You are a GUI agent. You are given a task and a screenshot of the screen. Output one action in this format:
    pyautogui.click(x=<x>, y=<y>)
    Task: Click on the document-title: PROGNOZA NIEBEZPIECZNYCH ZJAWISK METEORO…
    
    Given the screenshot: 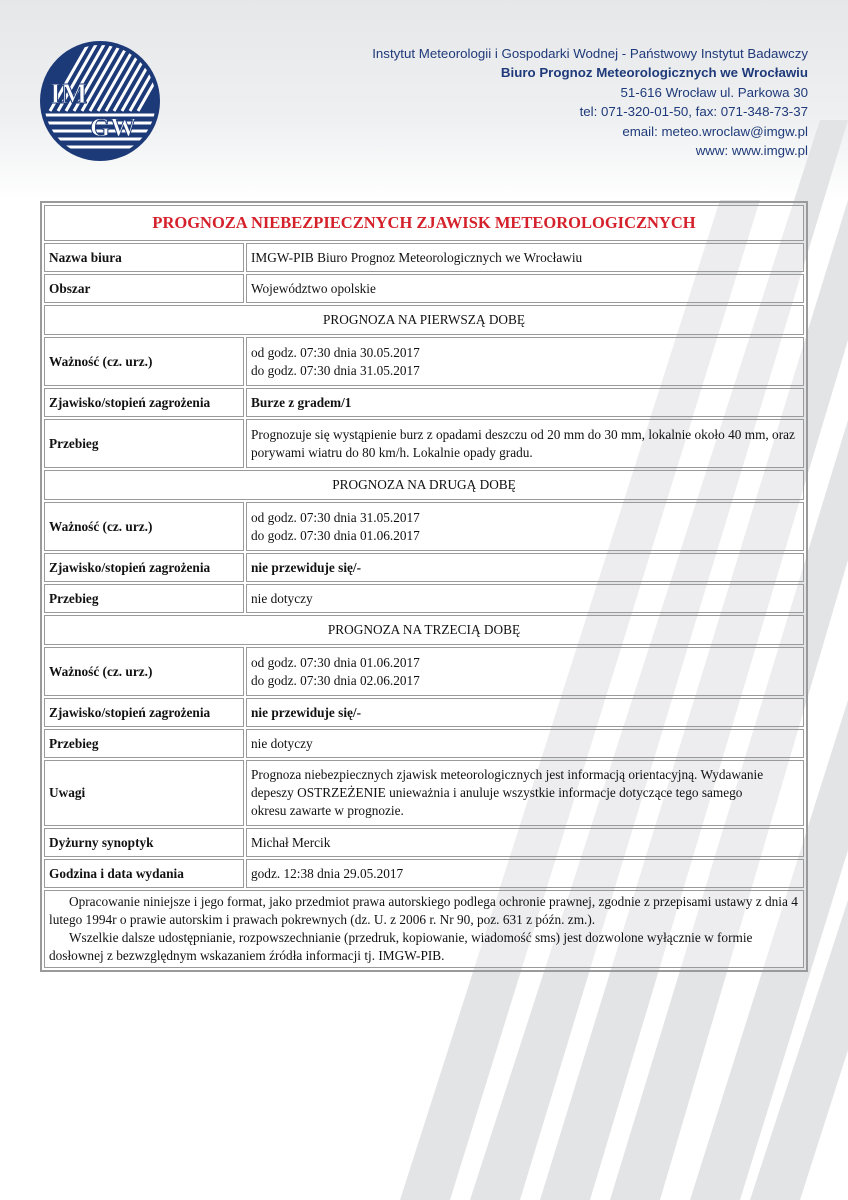 What is the action you would take?
    pyautogui.click(x=424, y=223)
    